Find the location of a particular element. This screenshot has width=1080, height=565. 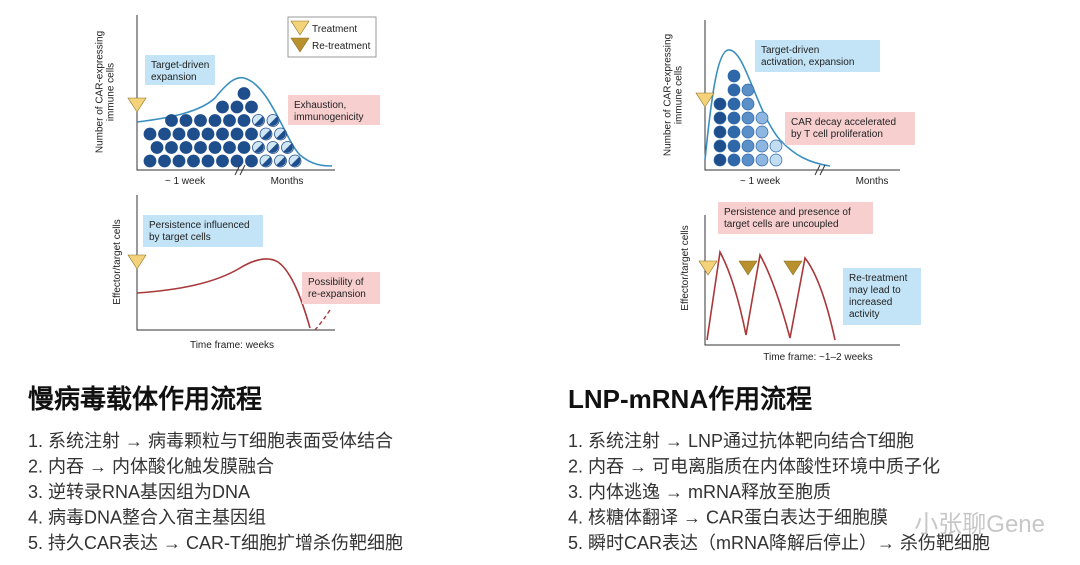

step: 2. 内吞 → 可电离脂质在内体酸性环境中质子化 is located at coordinates (754, 467).